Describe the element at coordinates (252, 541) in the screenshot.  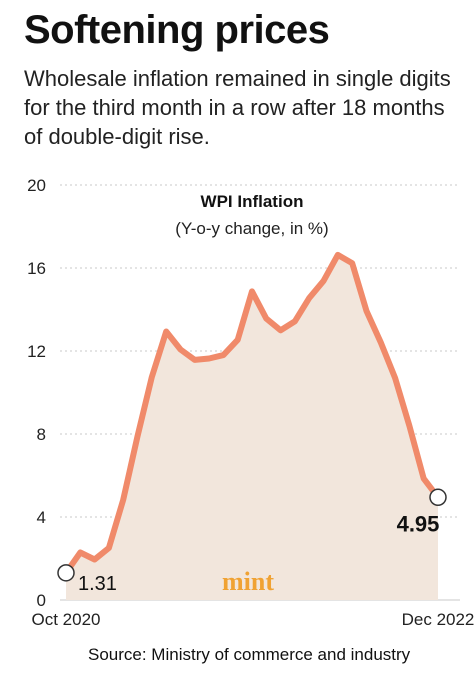
I see `annotations: 1.31 4.95` at that location.